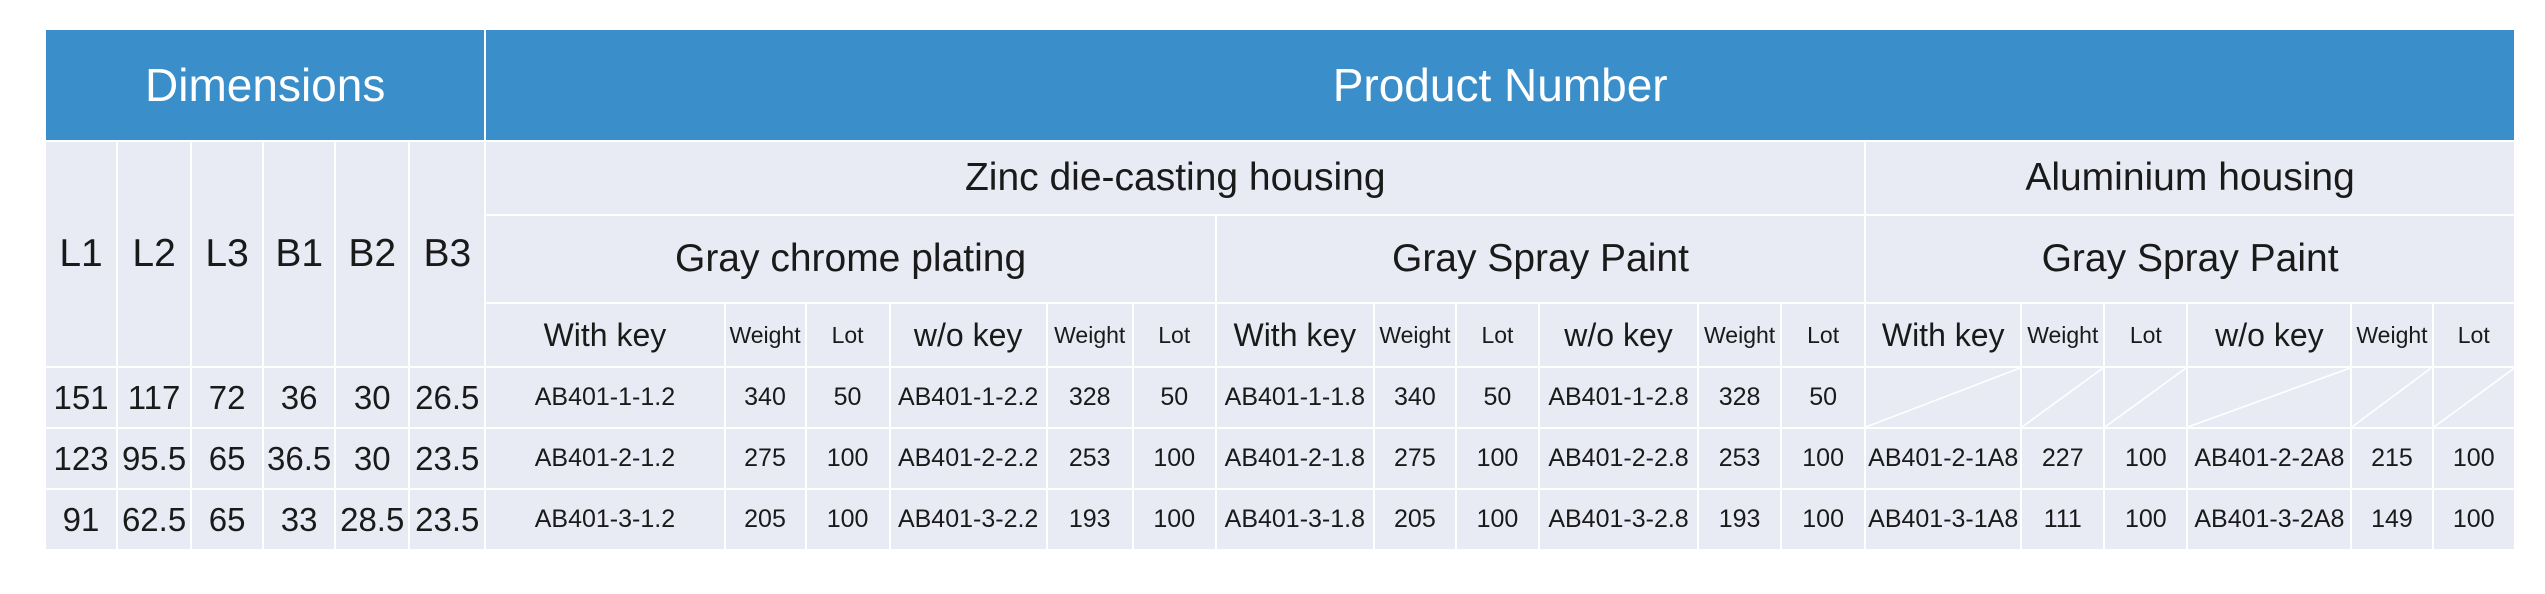 The image size is (2545, 594). Describe the element at coordinates (1414, 397) in the screenshot. I see `product-cell: 340` at that location.